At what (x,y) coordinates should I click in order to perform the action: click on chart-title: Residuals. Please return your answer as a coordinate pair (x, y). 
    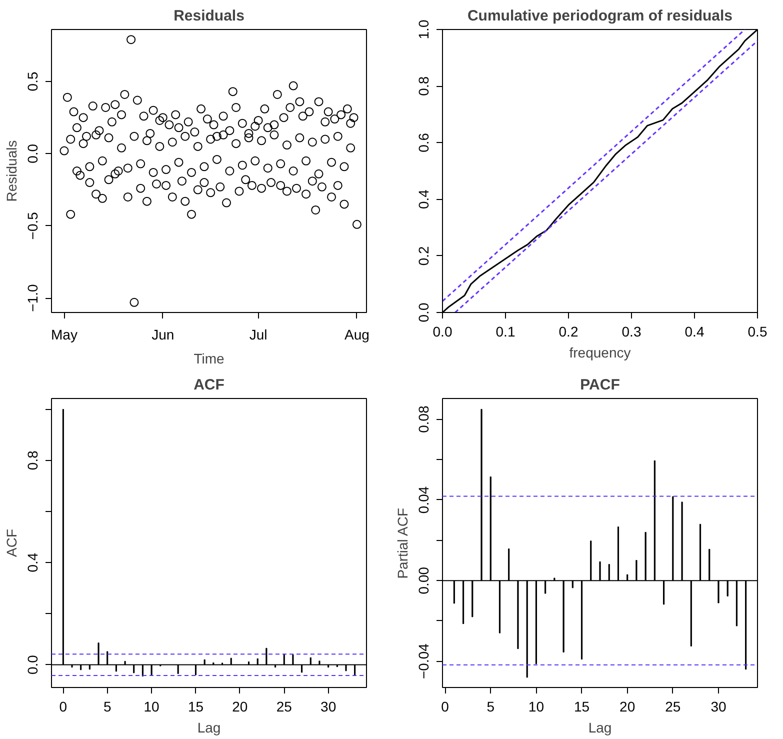
    Looking at the image, I should click on (209, 16).